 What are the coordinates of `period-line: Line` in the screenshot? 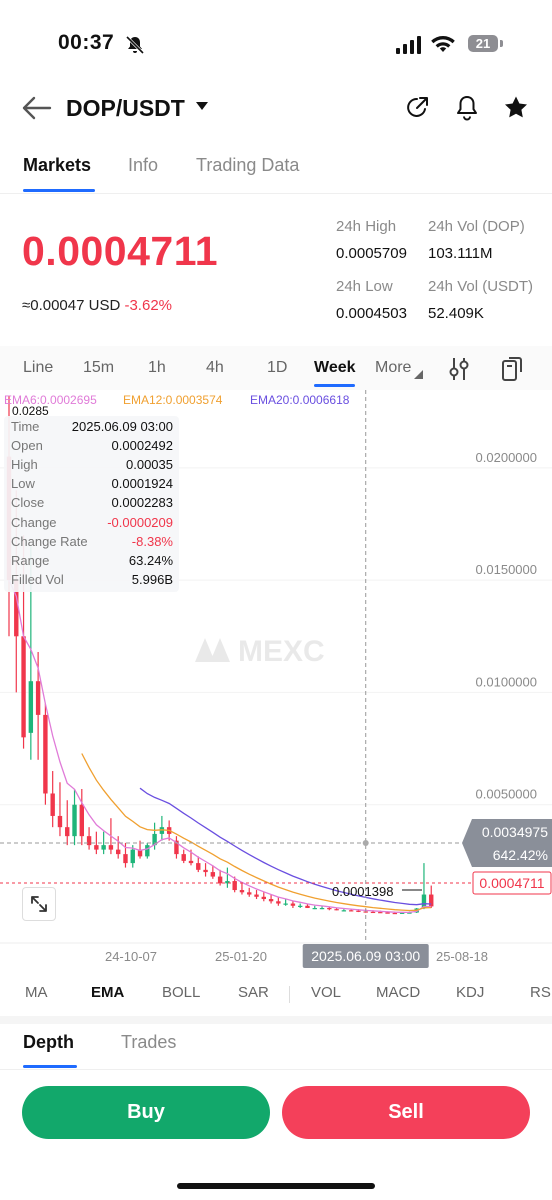 It's located at (38, 367).